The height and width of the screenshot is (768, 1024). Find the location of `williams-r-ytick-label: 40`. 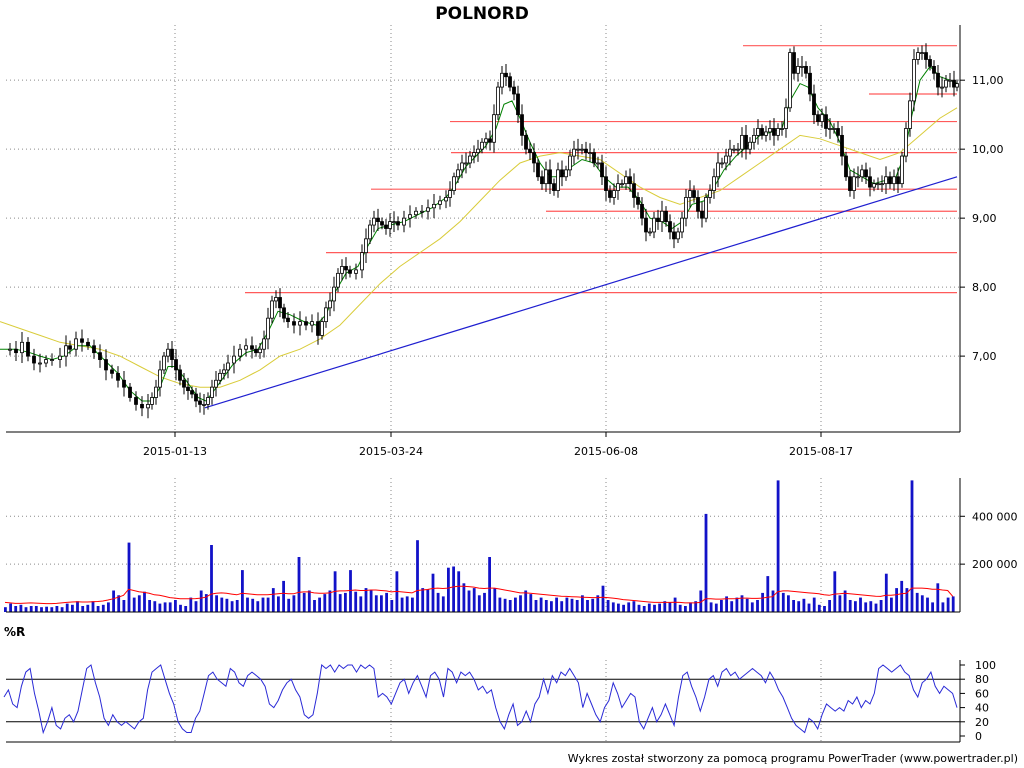

williams-r-ytick-label: 40 is located at coordinates (982, 708).